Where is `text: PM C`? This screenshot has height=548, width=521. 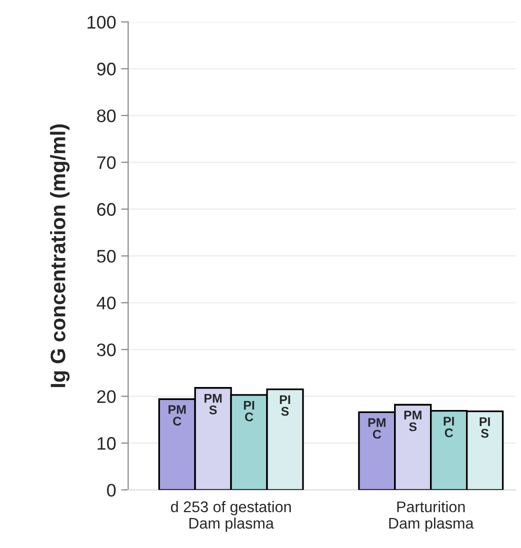
text: PM C is located at coordinates (377, 428).